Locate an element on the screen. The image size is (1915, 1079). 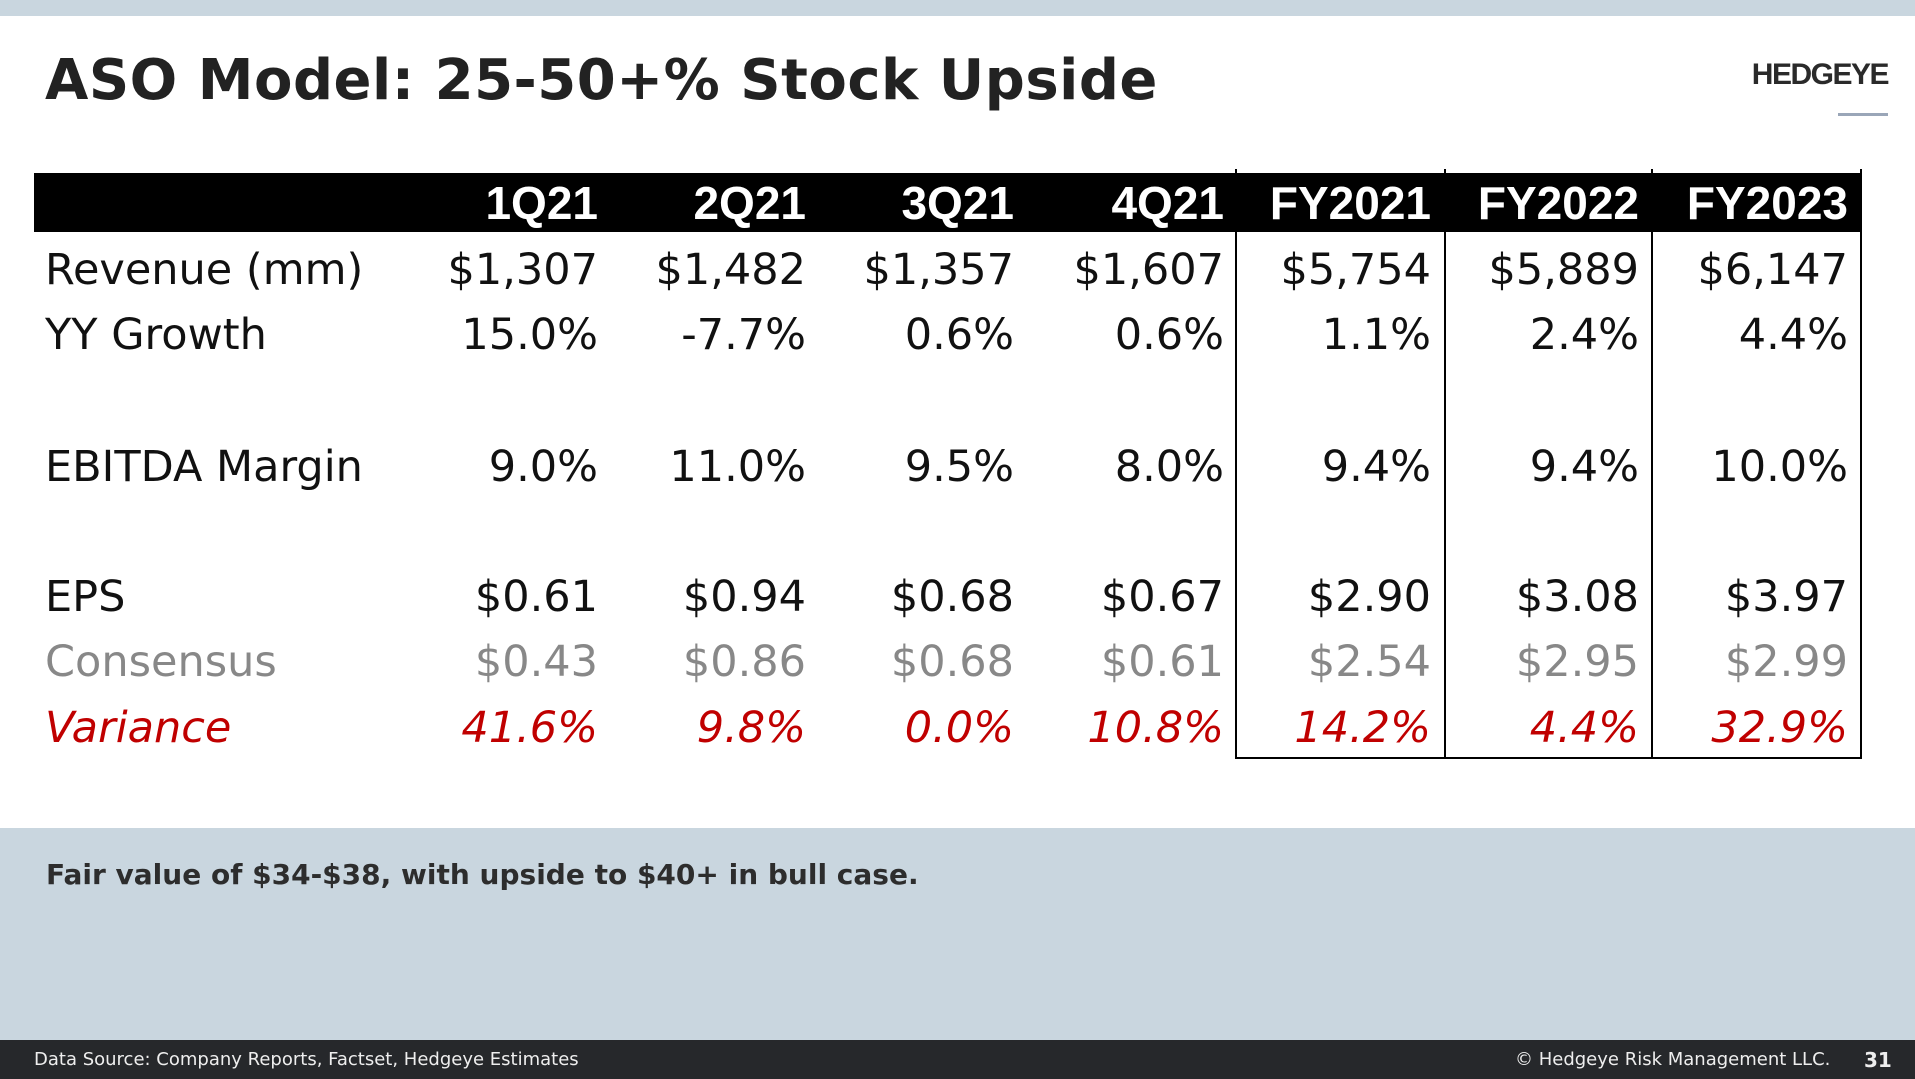
table-header-bar is located at coordinates (947, 202).